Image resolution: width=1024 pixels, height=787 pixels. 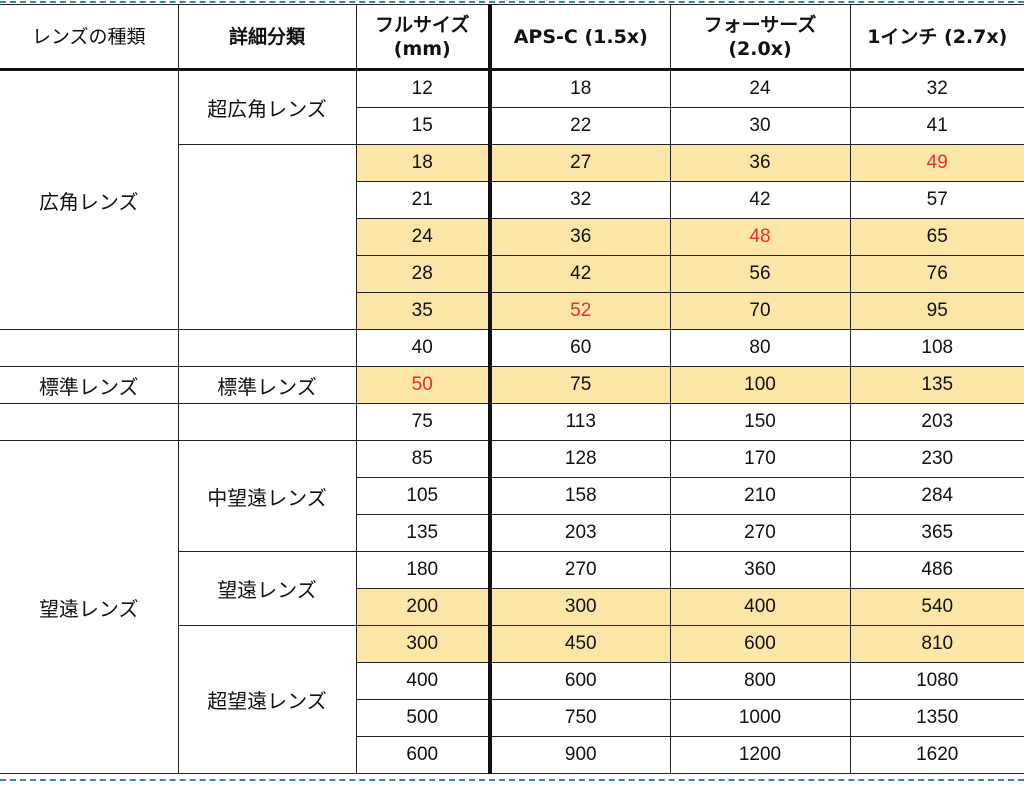 What do you see at coordinates (760, 496) in the screenshot?
I see `four-thirds-cell: 210` at bounding box center [760, 496].